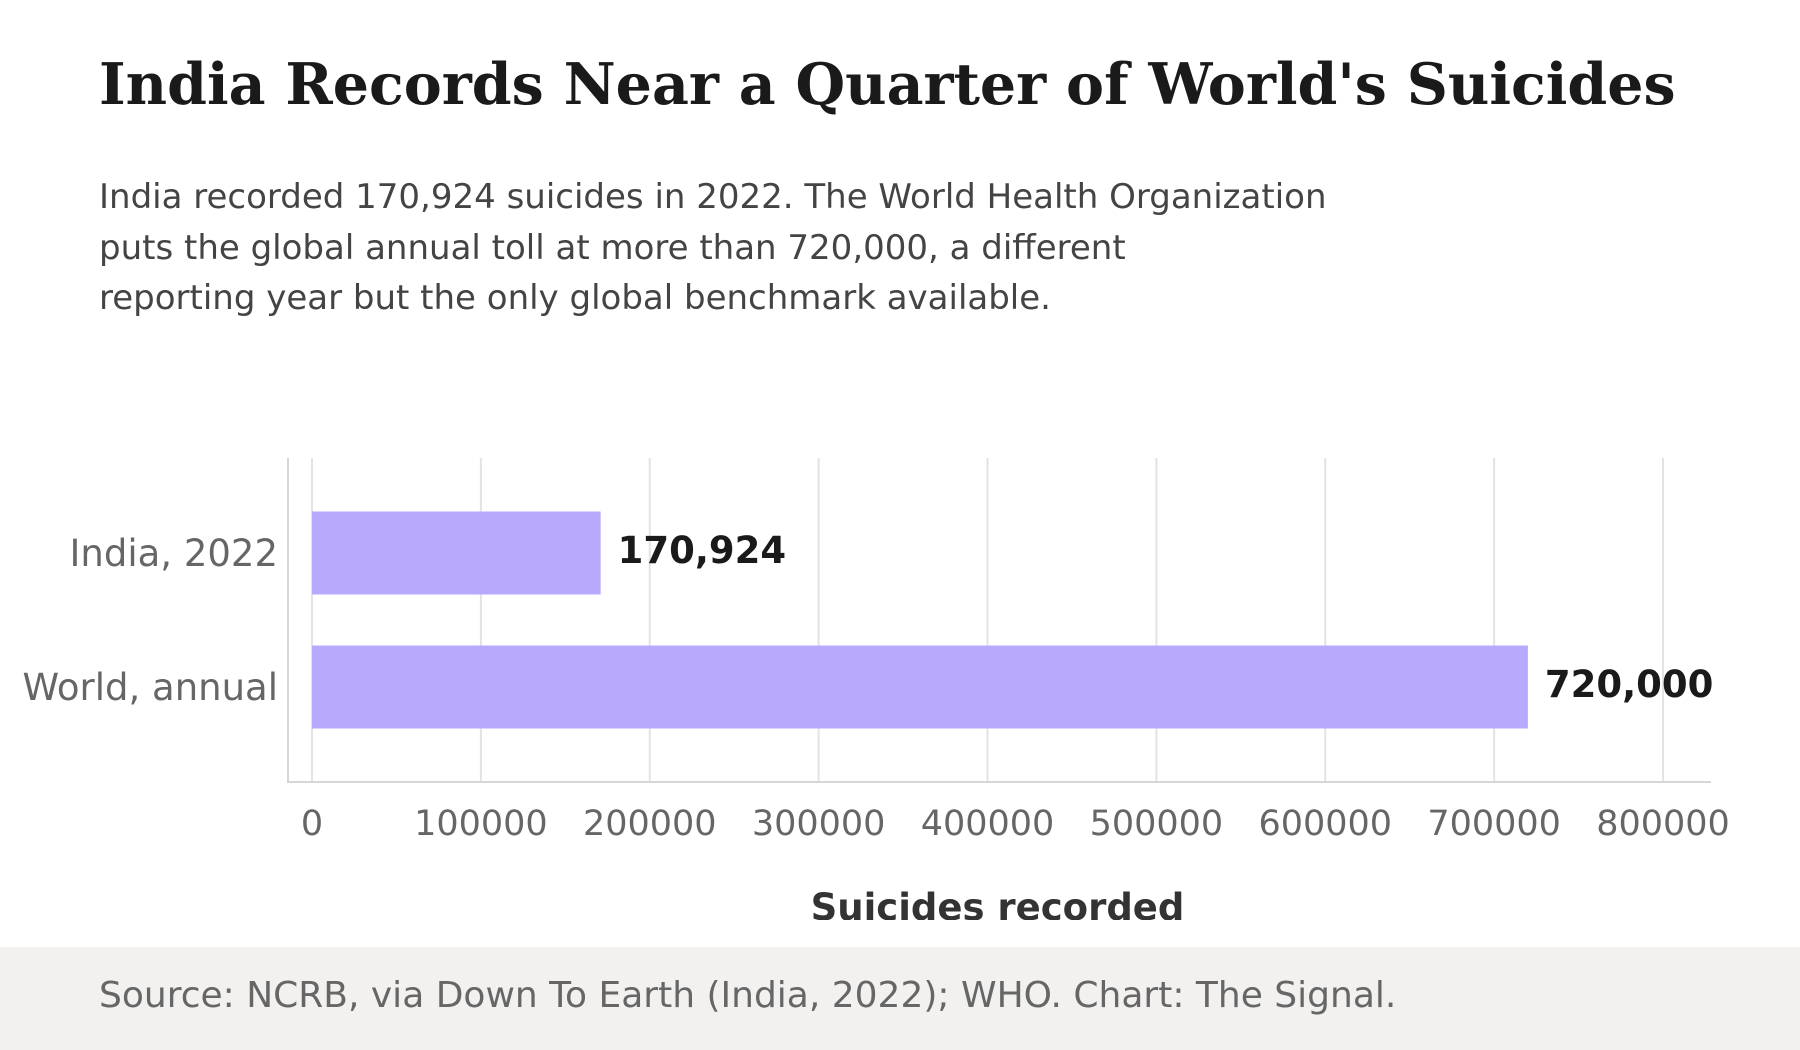  What do you see at coordinates (481, 824) in the screenshot?
I see `x-tick-label: 100000` at bounding box center [481, 824].